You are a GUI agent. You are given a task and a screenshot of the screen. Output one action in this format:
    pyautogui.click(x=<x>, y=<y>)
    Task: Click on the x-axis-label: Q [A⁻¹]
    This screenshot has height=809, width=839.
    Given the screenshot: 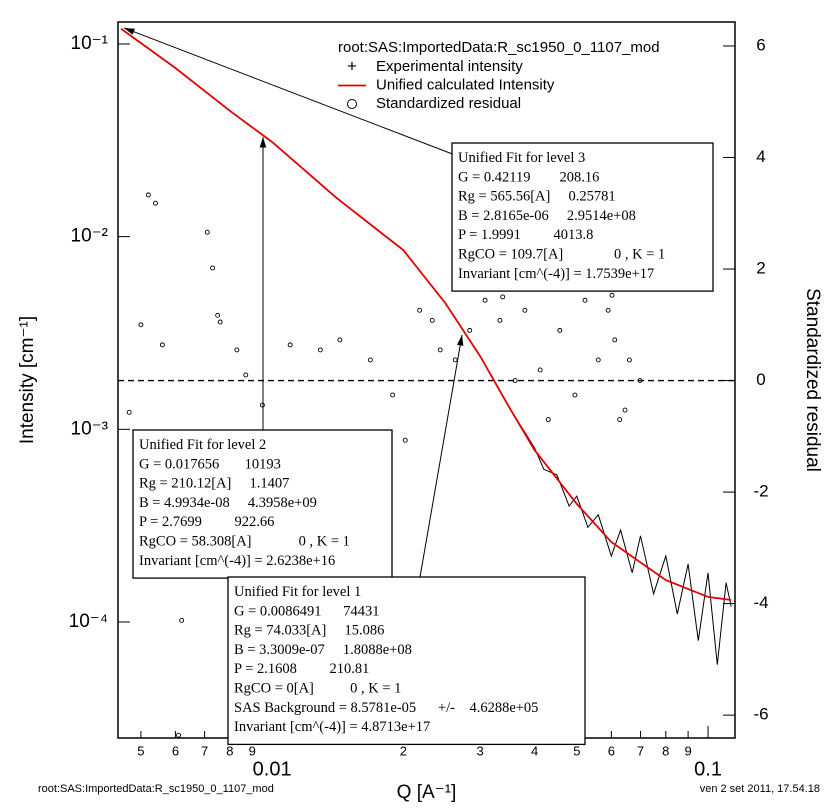 What is the action you would take?
    pyautogui.click(x=427, y=792)
    